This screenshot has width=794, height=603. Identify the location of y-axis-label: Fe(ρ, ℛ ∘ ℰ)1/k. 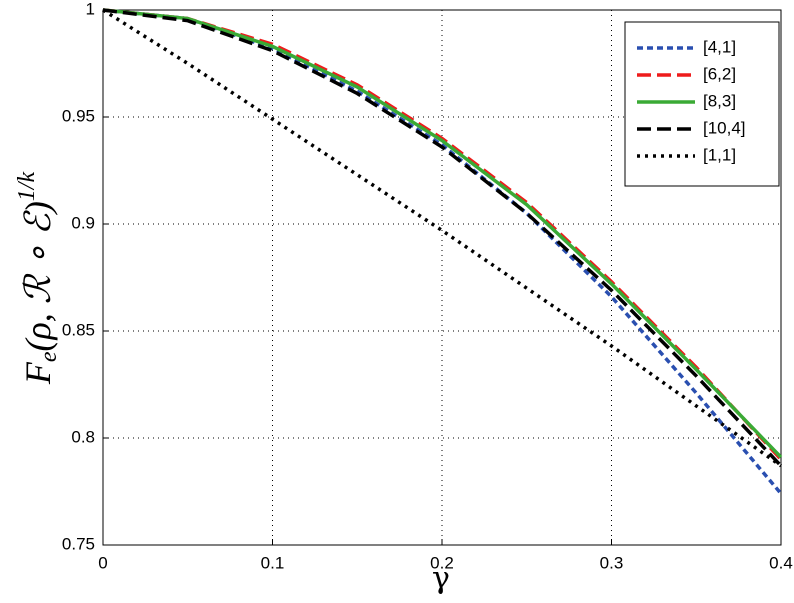
(38, 279).